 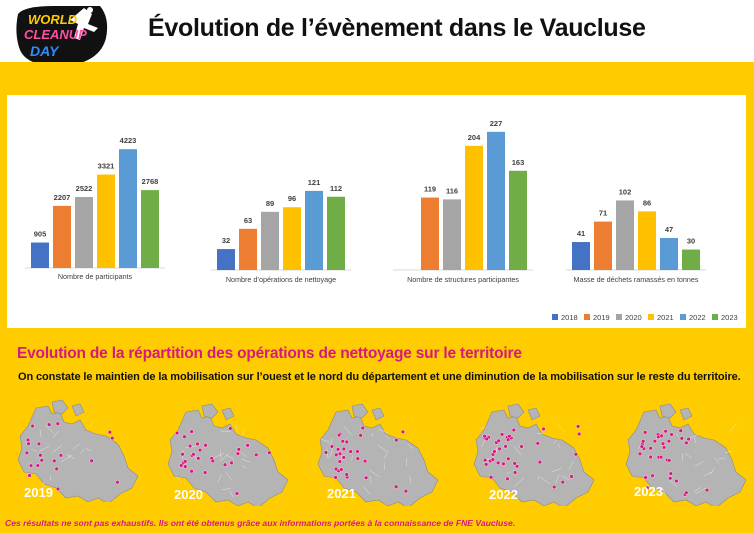 What do you see at coordinates (463, 279) in the screenshot?
I see `category-label: Nombre de structures participantes` at bounding box center [463, 279].